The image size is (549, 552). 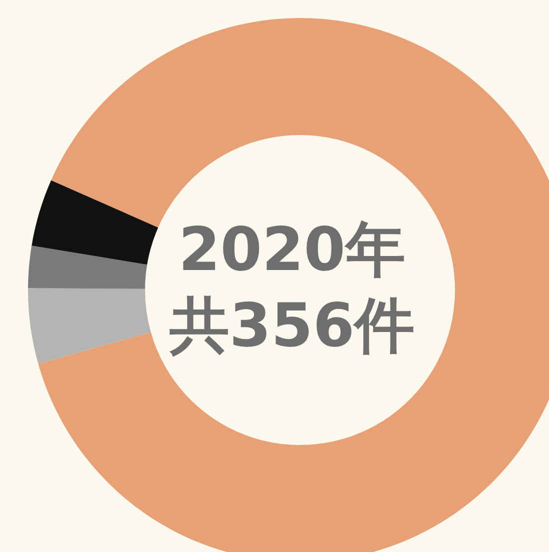 What do you see at coordinates (291, 326) in the screenshot?
I see `text: 共356件` at bounding box center [291, 326].